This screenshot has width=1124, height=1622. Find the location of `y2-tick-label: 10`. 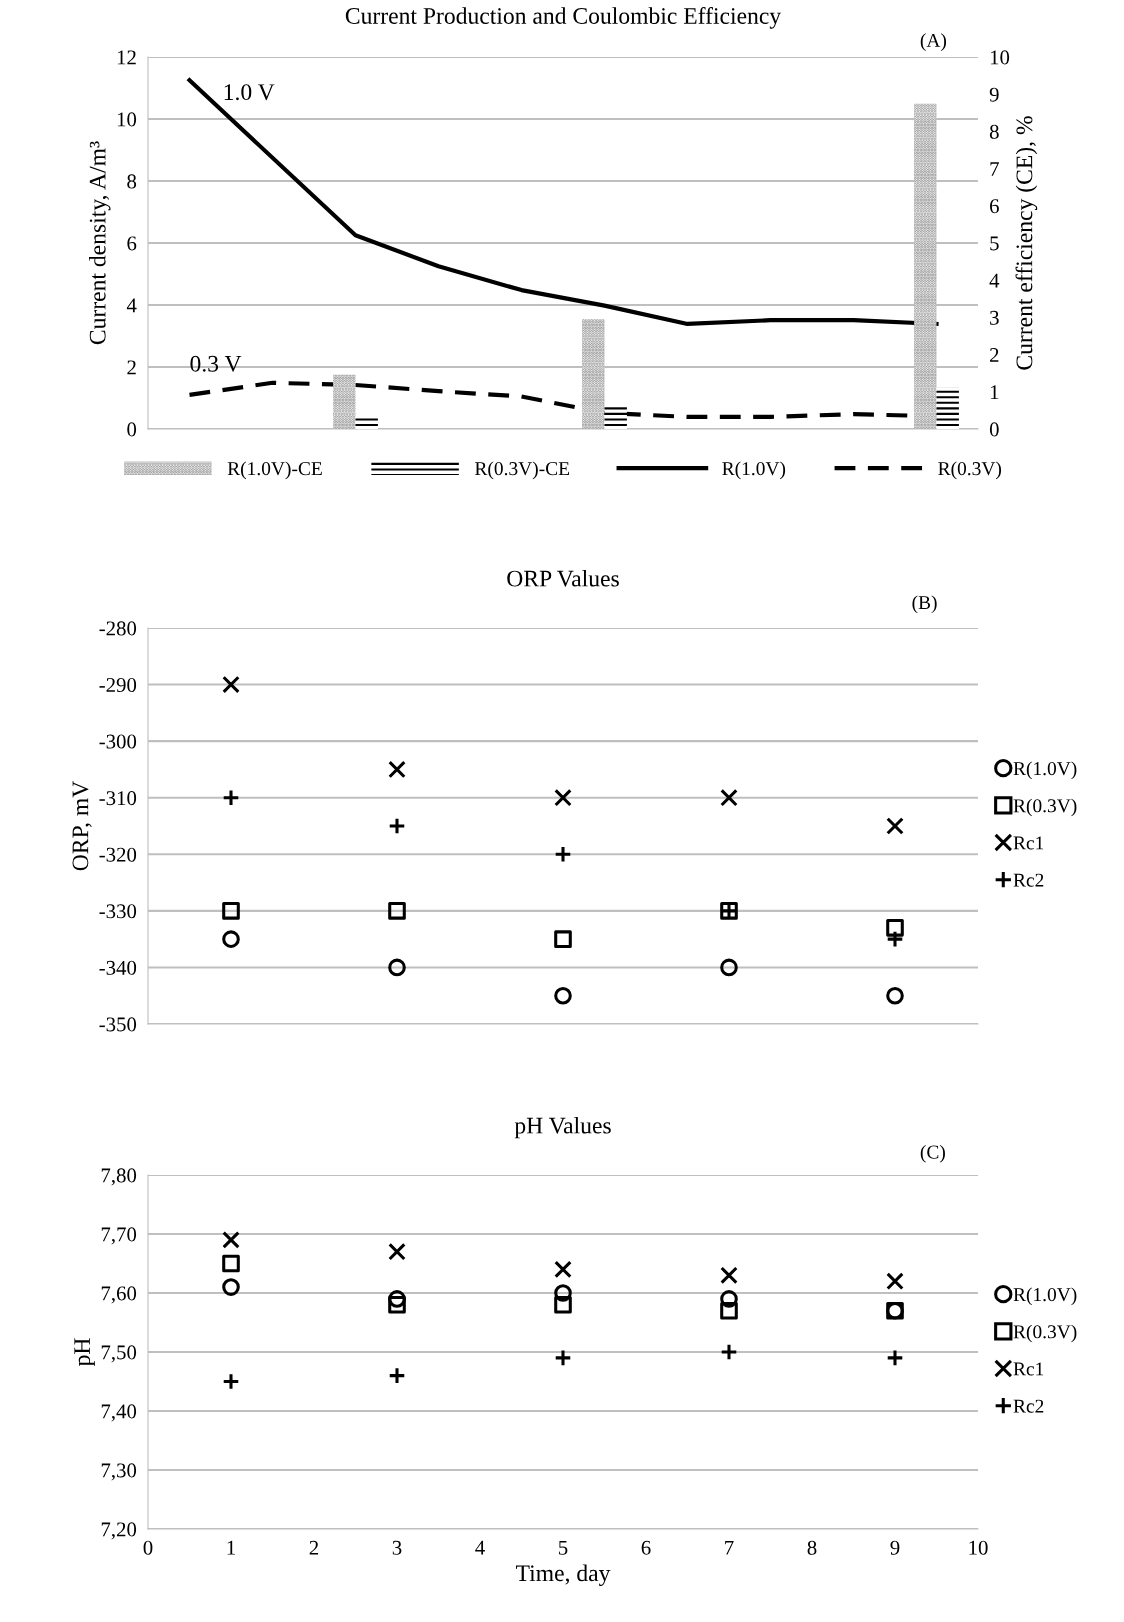

y2-tick-label: 10 is located at coordinates (1000, 57).